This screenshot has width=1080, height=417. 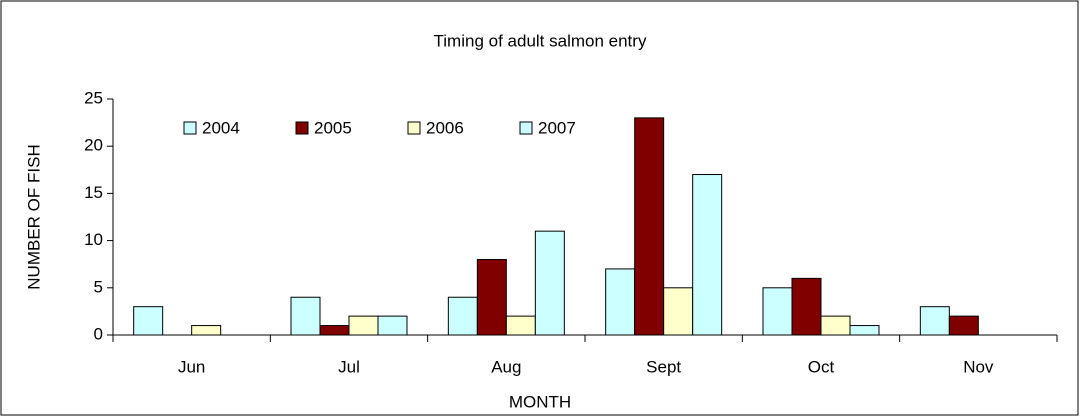 I want to click on legend-label: 2004, so click(x=221, y=127).